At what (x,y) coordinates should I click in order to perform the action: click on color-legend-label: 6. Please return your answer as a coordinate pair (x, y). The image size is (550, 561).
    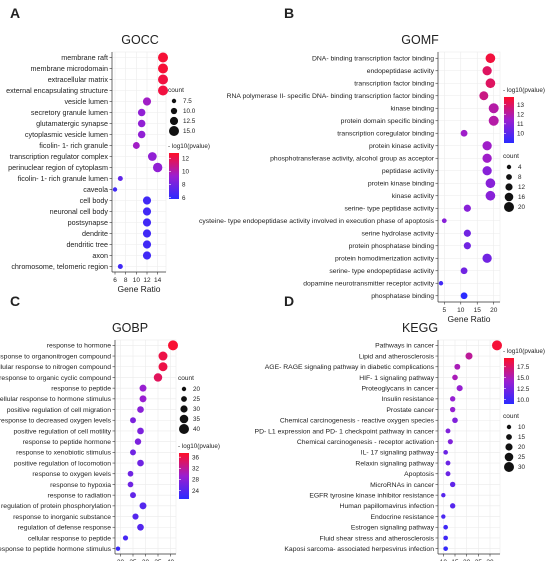
    Looking at the image, I should click on (184, 198).